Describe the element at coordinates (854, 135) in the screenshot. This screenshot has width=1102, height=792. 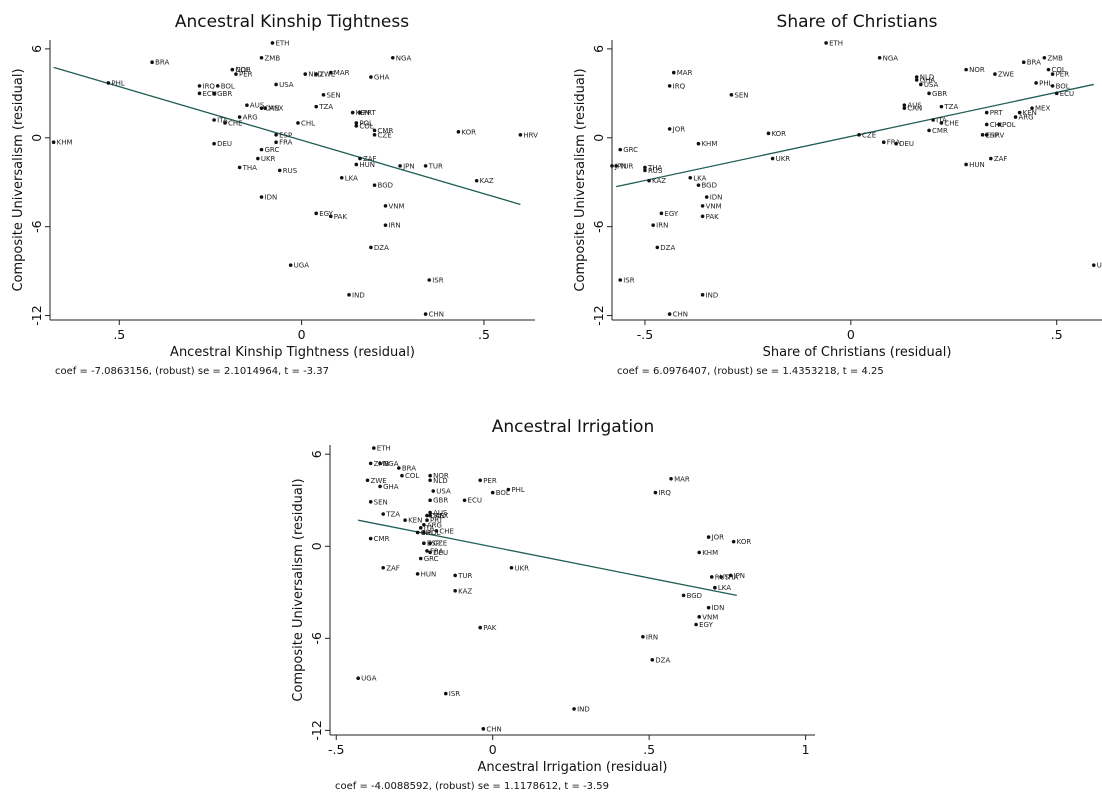
I see `fit-line` at that location.